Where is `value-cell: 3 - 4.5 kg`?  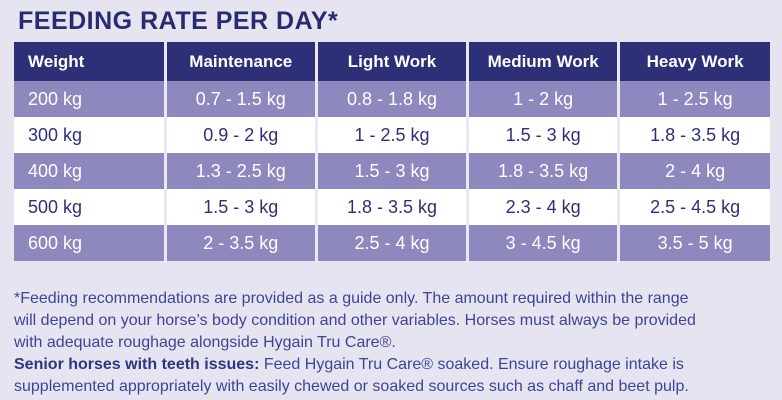 value-cell: 3 - 4.5 kg is located at coordinates (542, 243).